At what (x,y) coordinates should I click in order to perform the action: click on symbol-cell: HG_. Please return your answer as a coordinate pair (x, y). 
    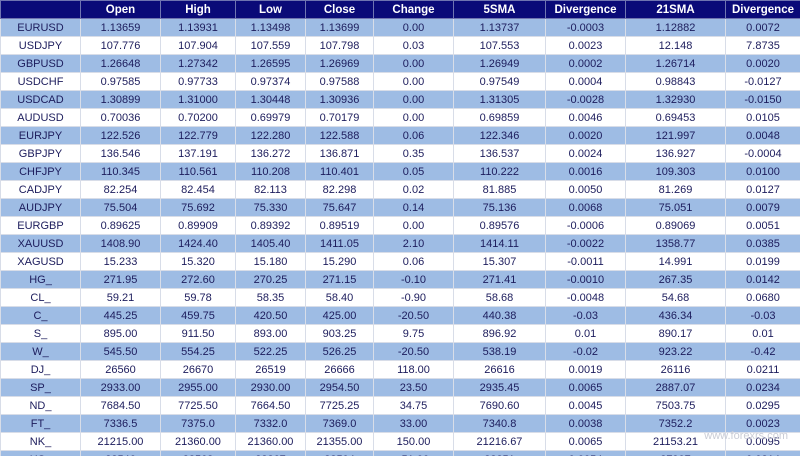
    Looking at the image, I should click on (40, 279).